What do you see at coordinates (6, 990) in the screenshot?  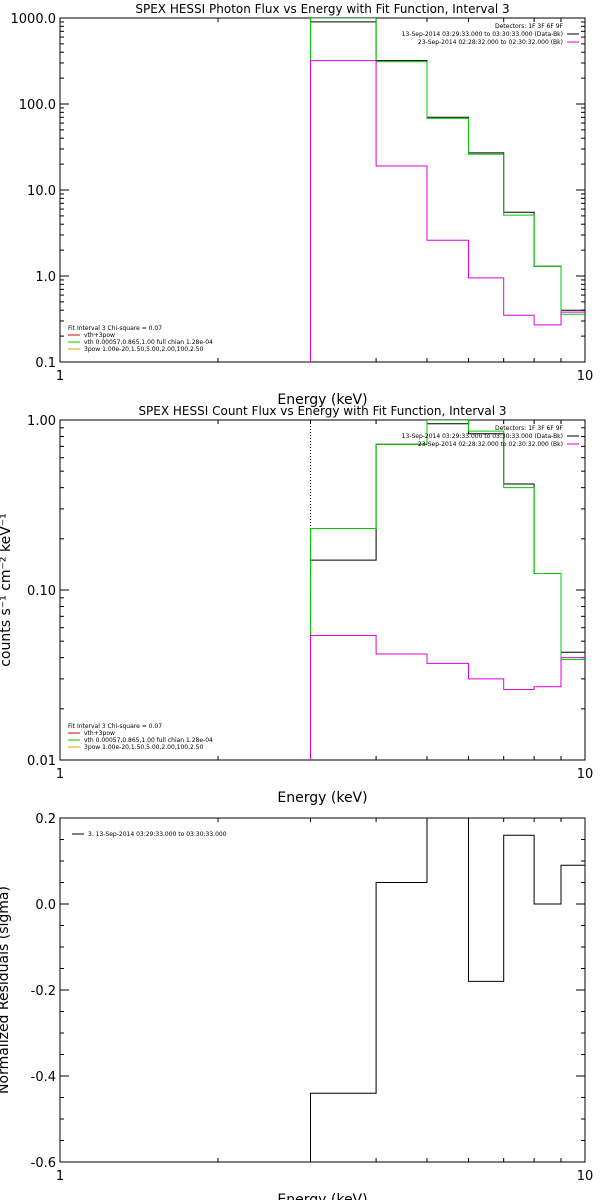 I see `y-axis-label: Normalized Residuals (sigma)` at bounding box center [6, 990].